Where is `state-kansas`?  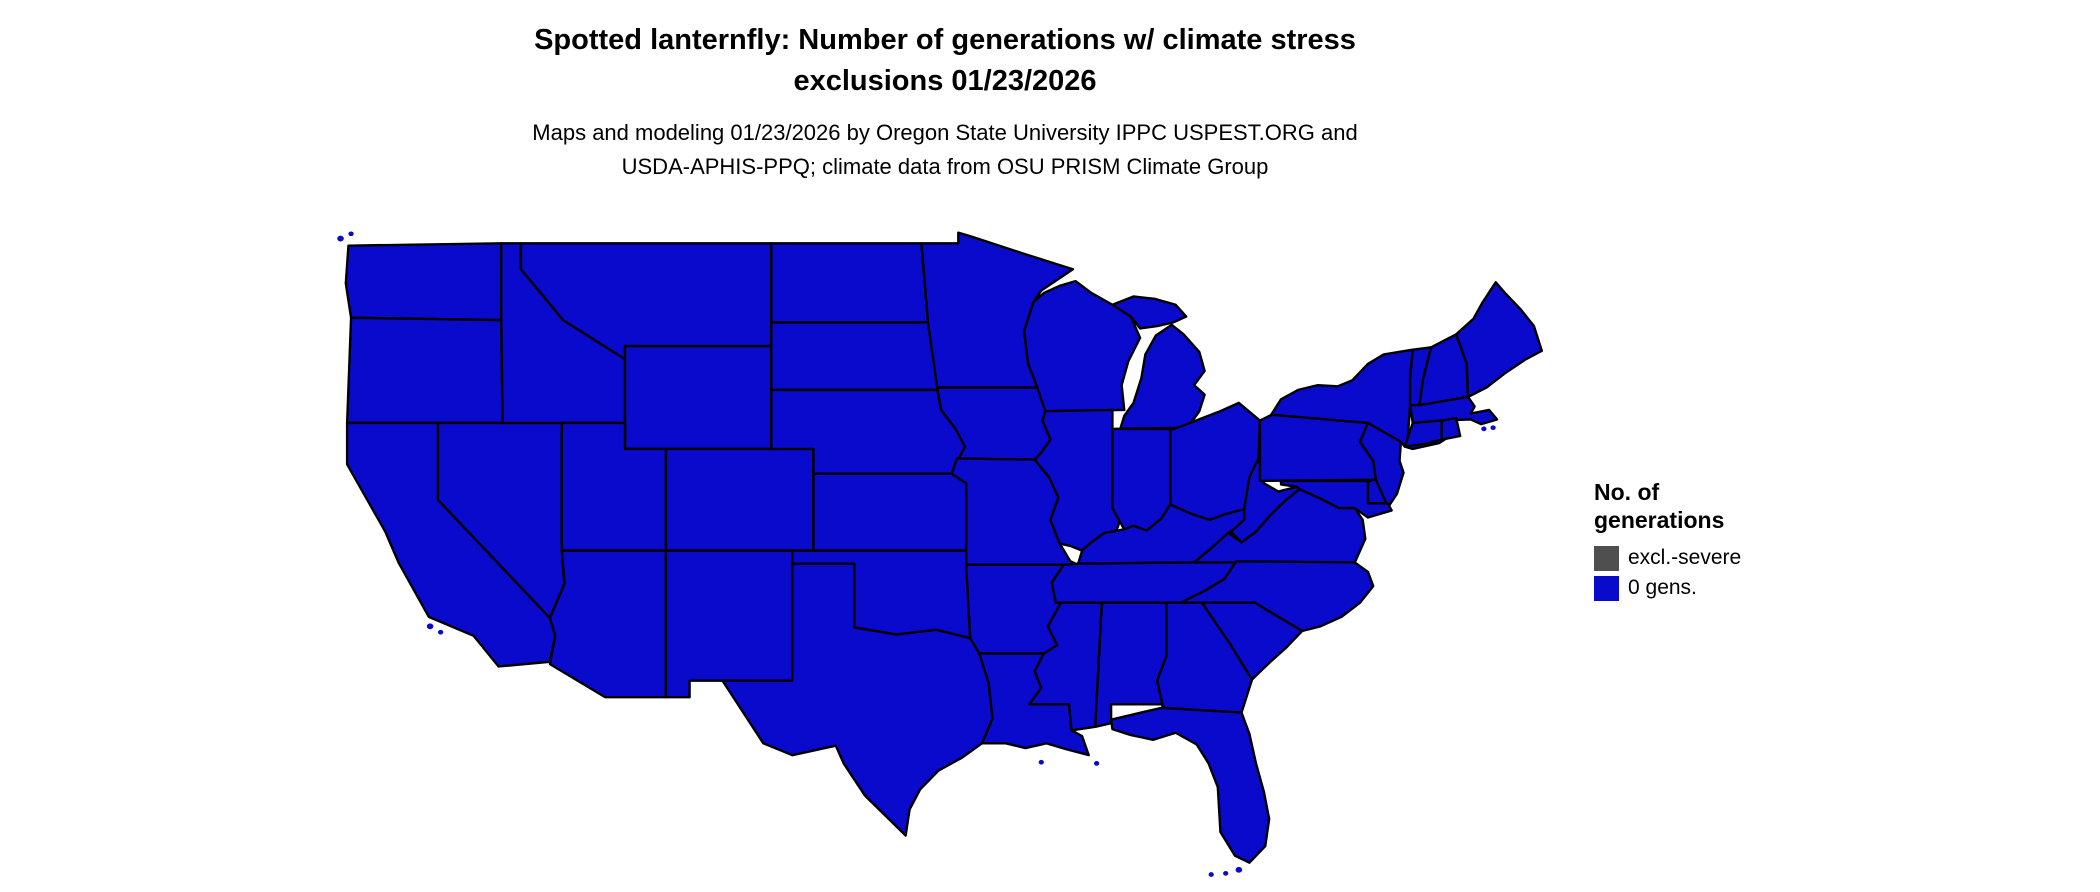 state-kansas is located at coordinates (889, 512).